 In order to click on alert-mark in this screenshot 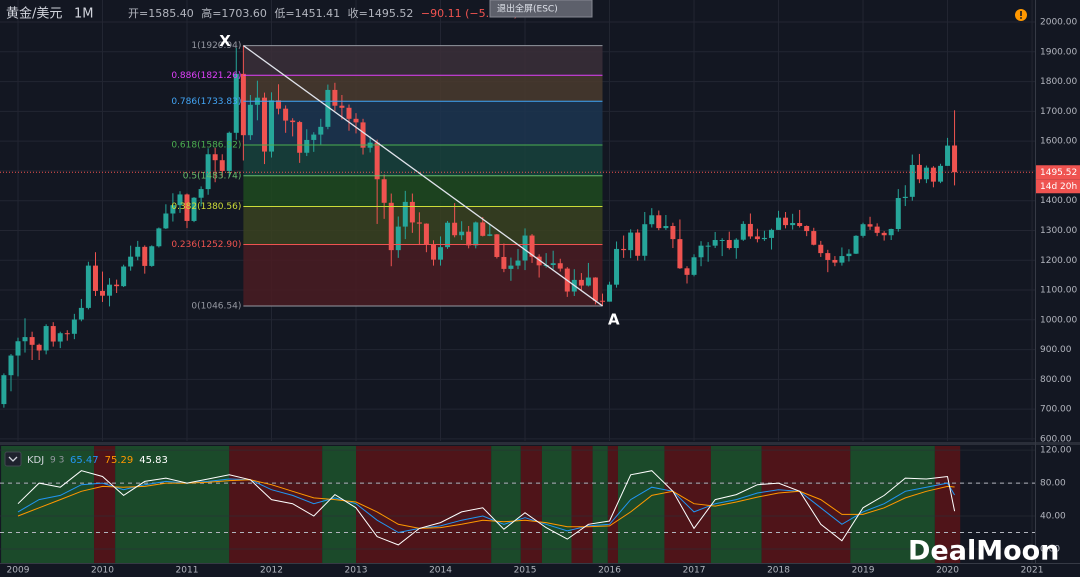, I will do `click(1021, 13)`.